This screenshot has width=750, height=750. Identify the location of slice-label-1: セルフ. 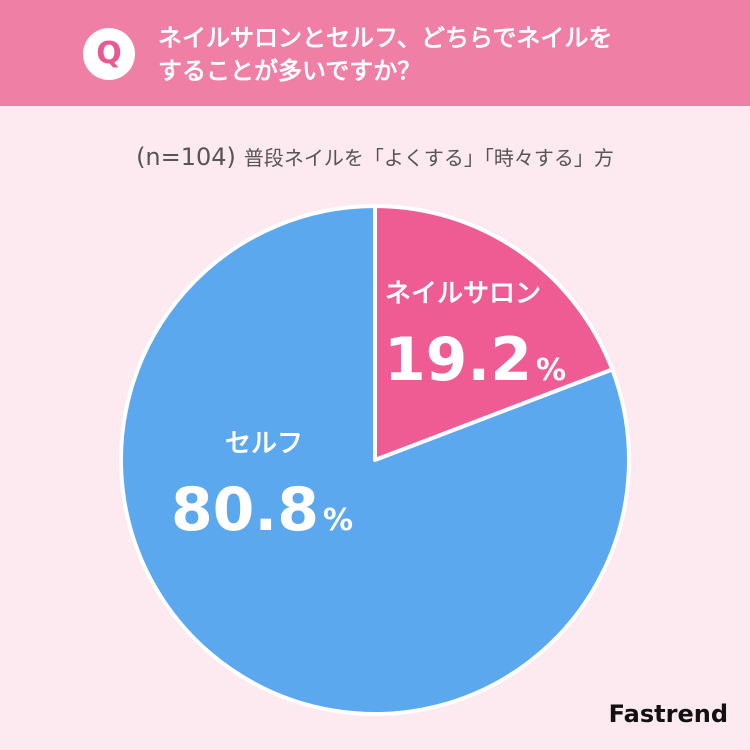
(264, 444).